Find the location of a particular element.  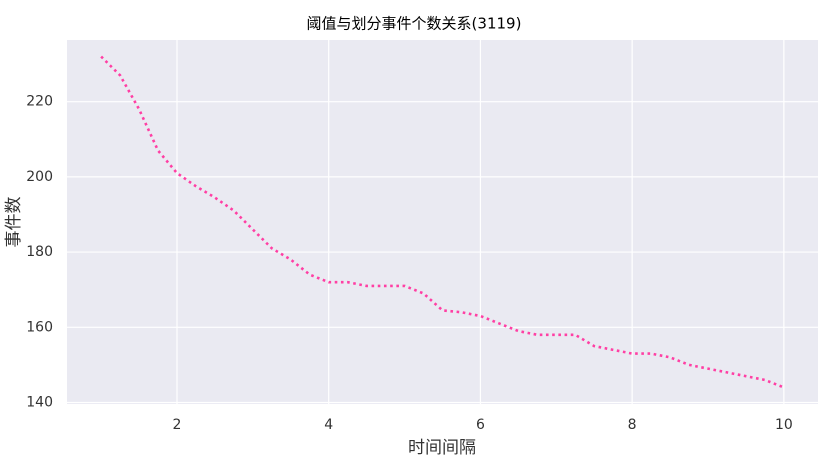

x-tick-label: 8 is located at coordinates (632, 425).